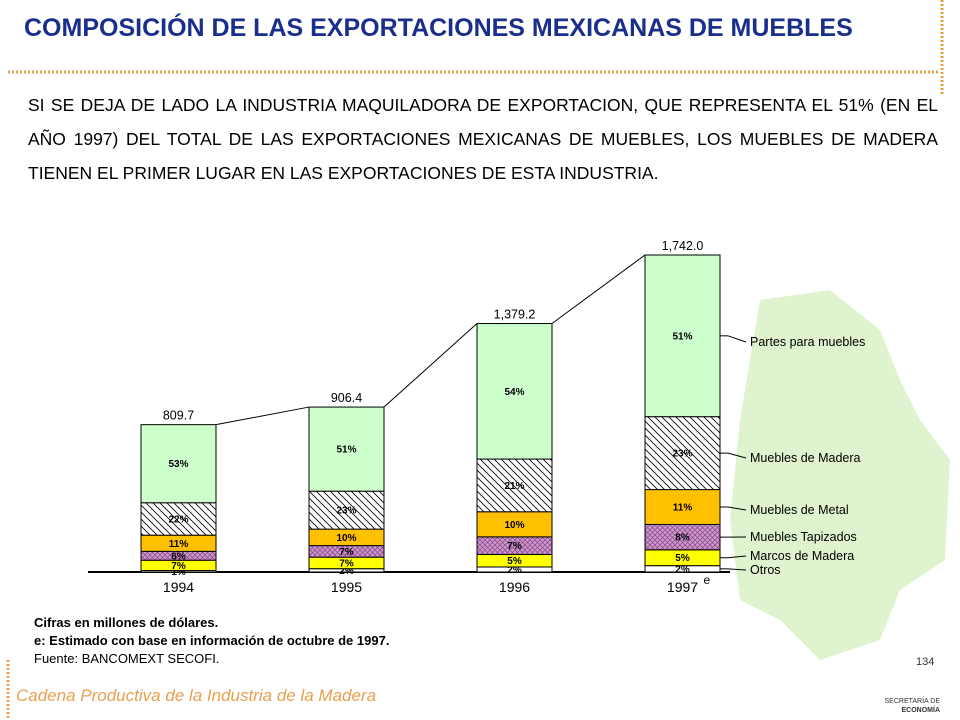 The height and width of the screenshot is (720, 960). I want to click on note: Fuente: BANCOMEXT SECOFI., so click(127, 658).